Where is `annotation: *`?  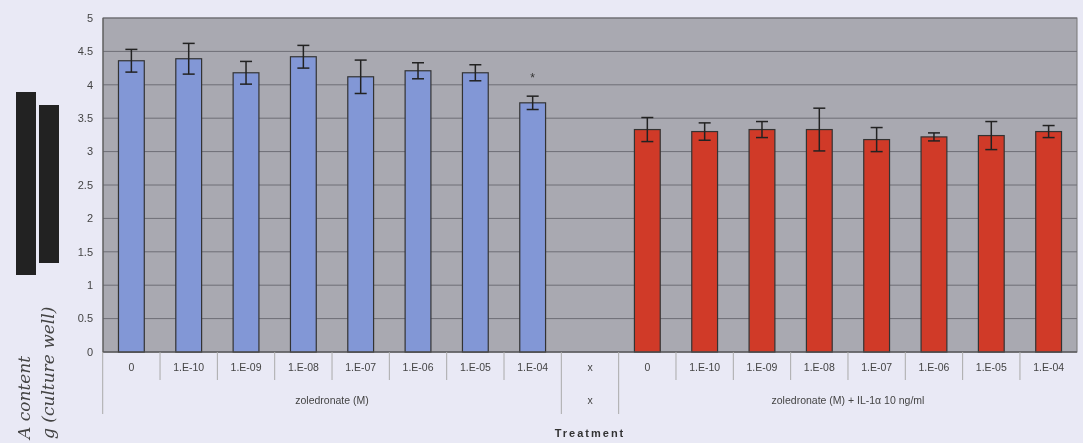 annotation: * is located at coordinates (533, 78).